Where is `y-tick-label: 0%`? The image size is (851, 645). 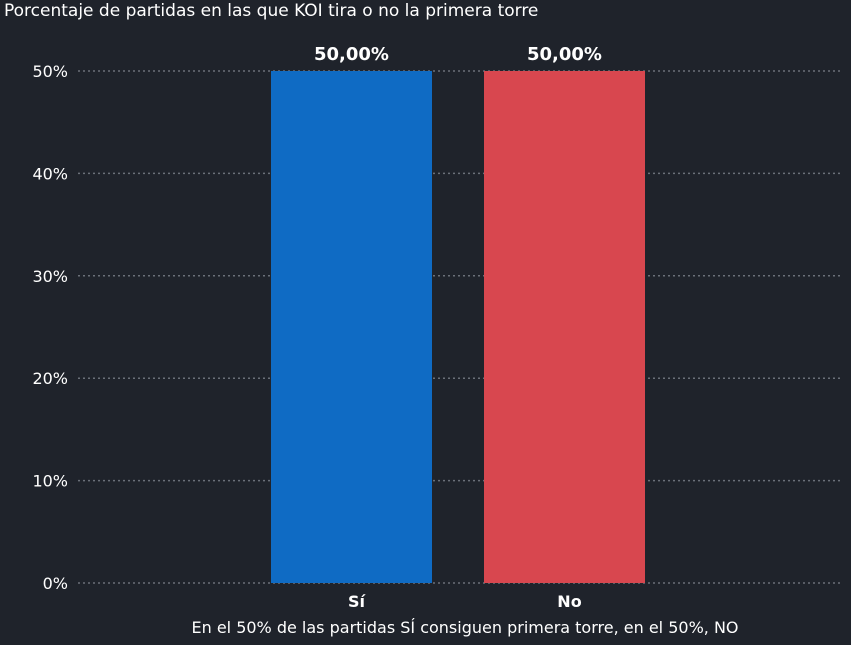
y-tick-label: 0% is located at coordinates (55, 583).